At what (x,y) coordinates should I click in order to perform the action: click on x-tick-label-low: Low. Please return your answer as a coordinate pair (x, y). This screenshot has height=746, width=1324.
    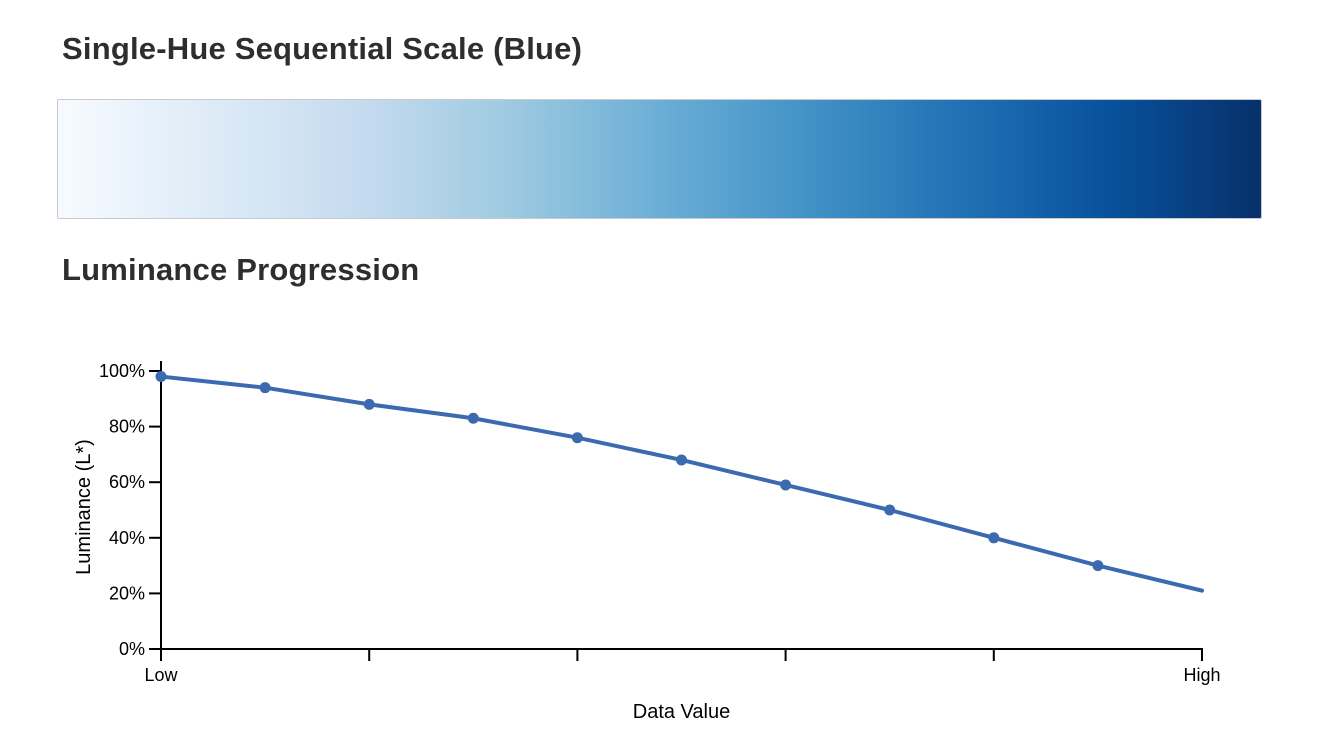
    Looking at the image, I should click on (161, 675).